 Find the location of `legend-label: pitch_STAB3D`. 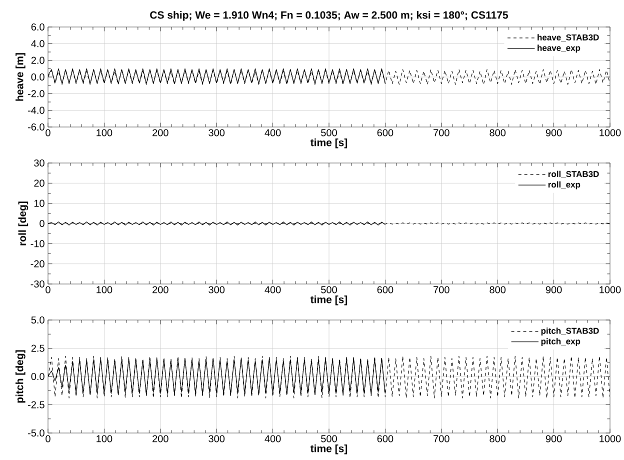

legend-label: pitch_STAB3D is located at coordinates (570, 332).